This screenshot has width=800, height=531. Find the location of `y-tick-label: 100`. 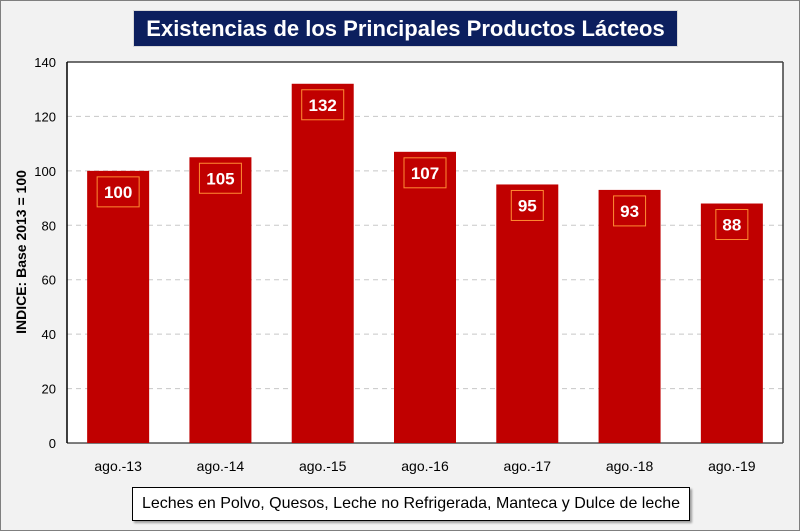

y-tick-label: 100 is located at coordinates (45, 171).